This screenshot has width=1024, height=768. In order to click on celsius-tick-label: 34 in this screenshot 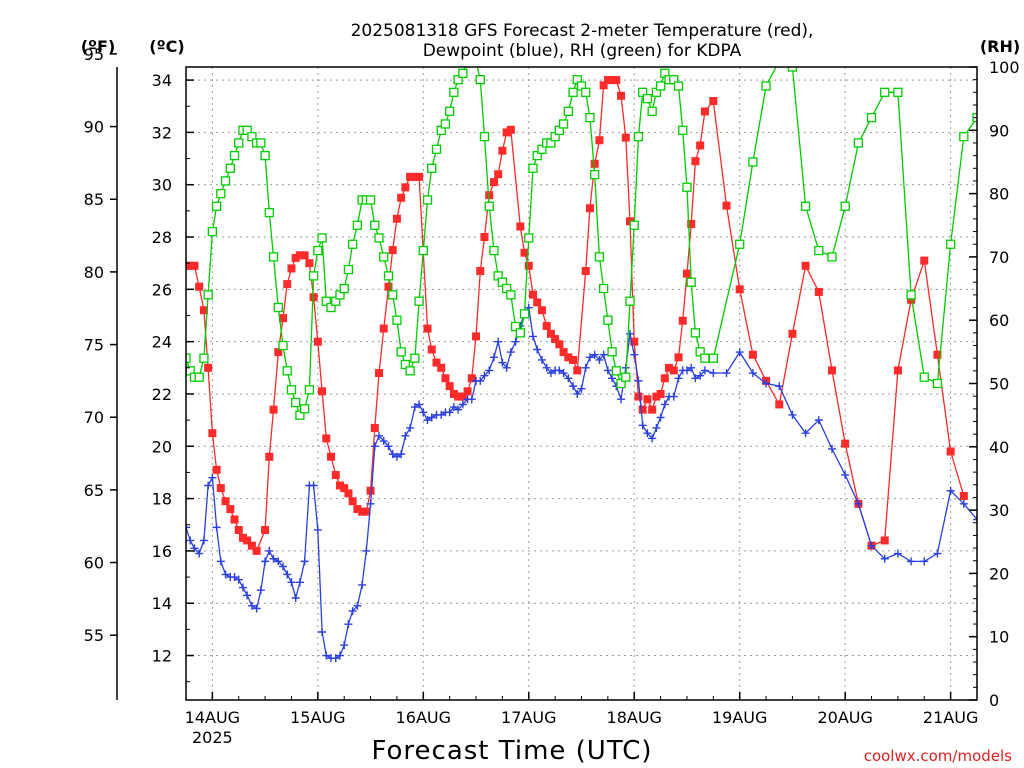, I will do `click(162, 80)`.